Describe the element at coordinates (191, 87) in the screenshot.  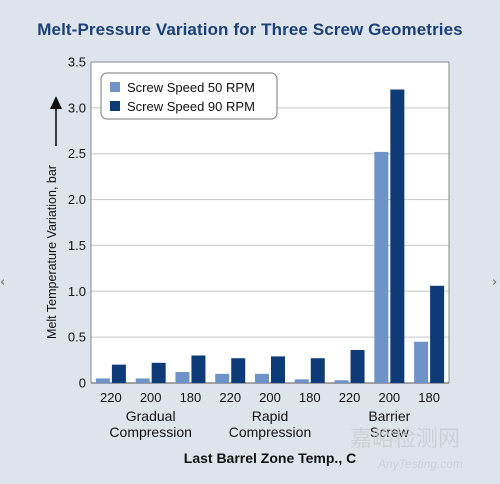
I see `legend-label: Screw Speed 50 RPM` at that location.